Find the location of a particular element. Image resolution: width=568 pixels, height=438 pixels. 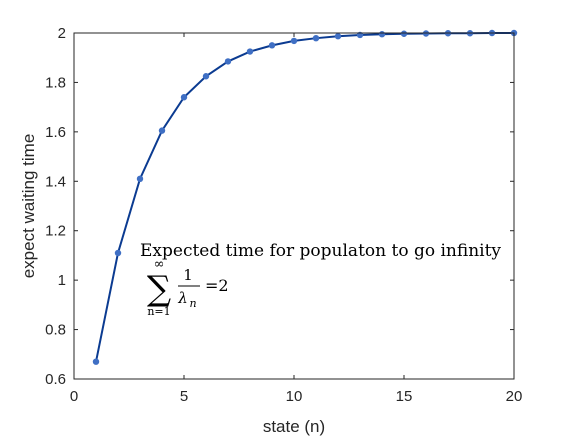

y-axis-label: expect waiting time is located at coordinates (28, 206).